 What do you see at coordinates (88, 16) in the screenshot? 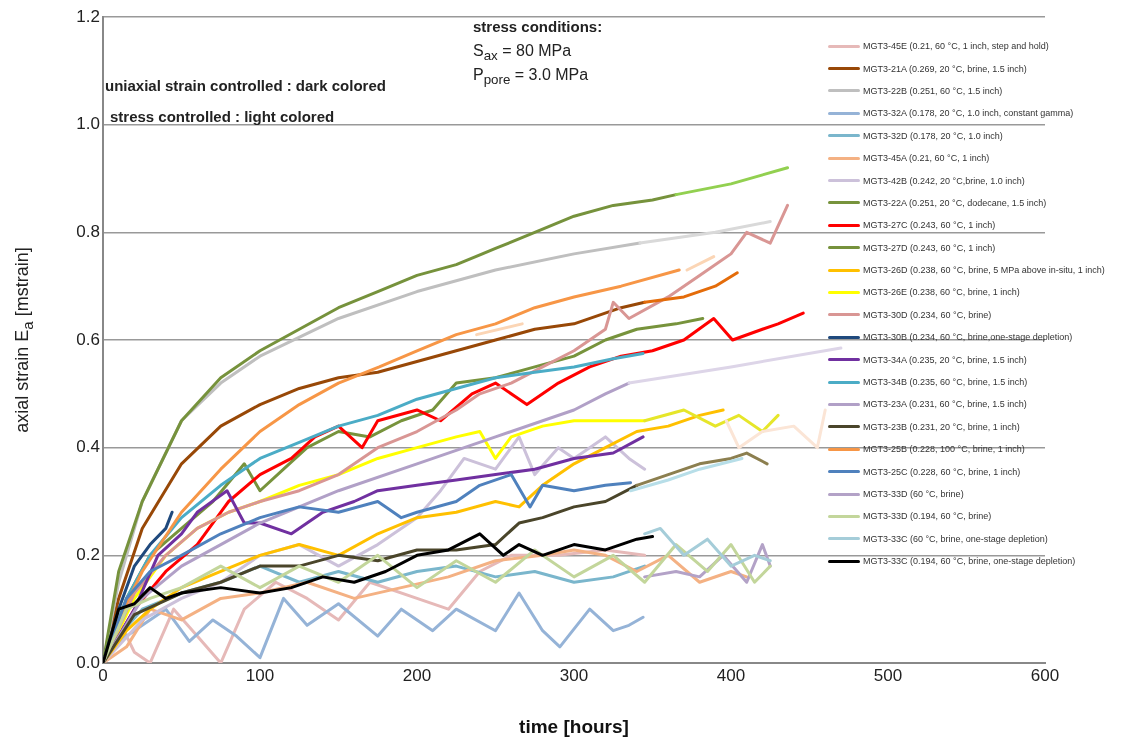
I see `y-tick-label: 1.2` at bounding box center [88, 16].